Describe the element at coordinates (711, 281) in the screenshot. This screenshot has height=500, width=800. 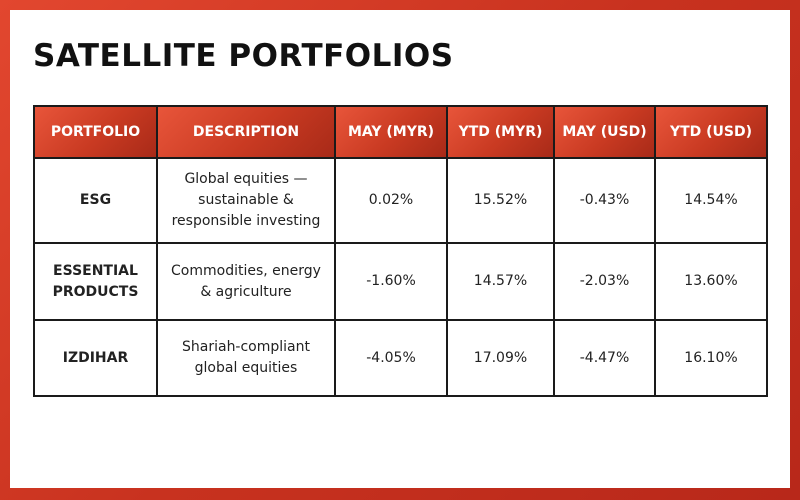
I see `ytd-usd-value: 13.60%` at that location.